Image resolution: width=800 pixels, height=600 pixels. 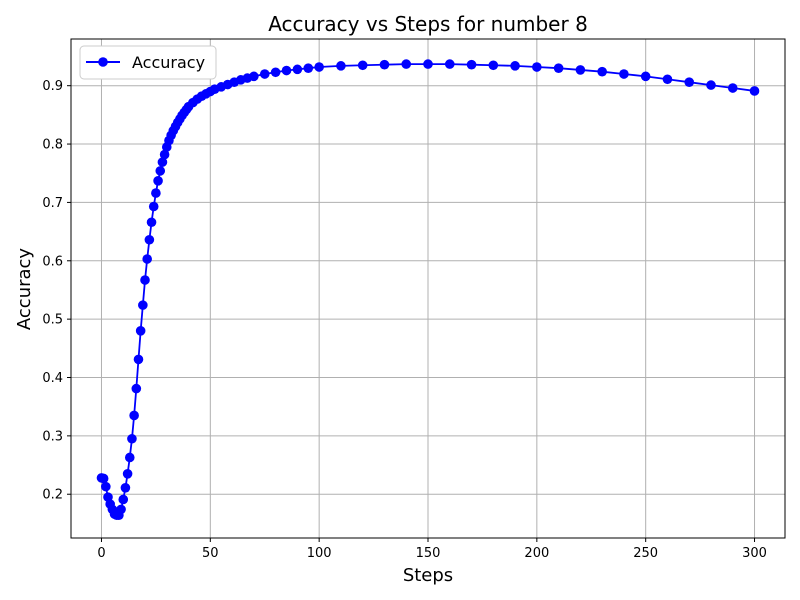 What do you see at coordinates (52, 378) in the screenshot?
I see `y-tick-label: 0.4` at bounding box center [52, 378].